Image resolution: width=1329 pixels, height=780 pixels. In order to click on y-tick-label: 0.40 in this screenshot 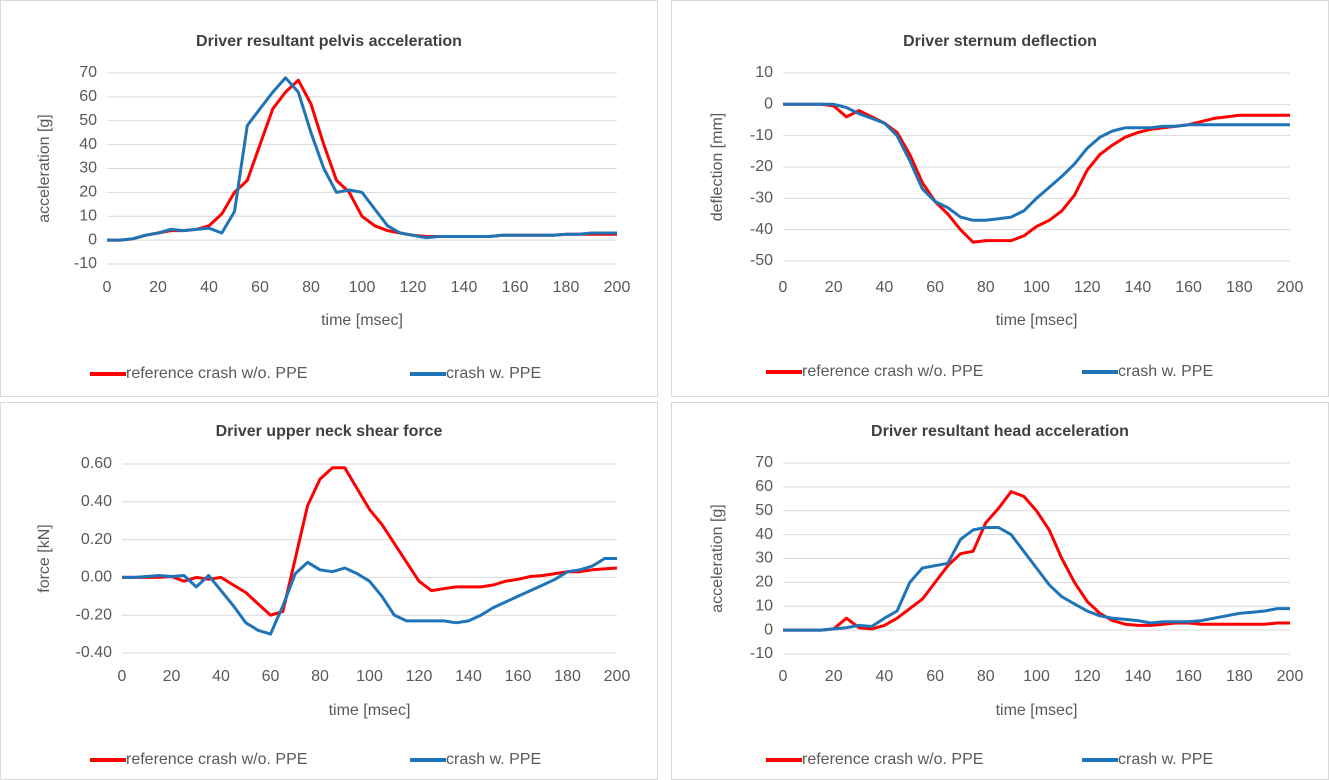, I will do `click(96, 501)`.